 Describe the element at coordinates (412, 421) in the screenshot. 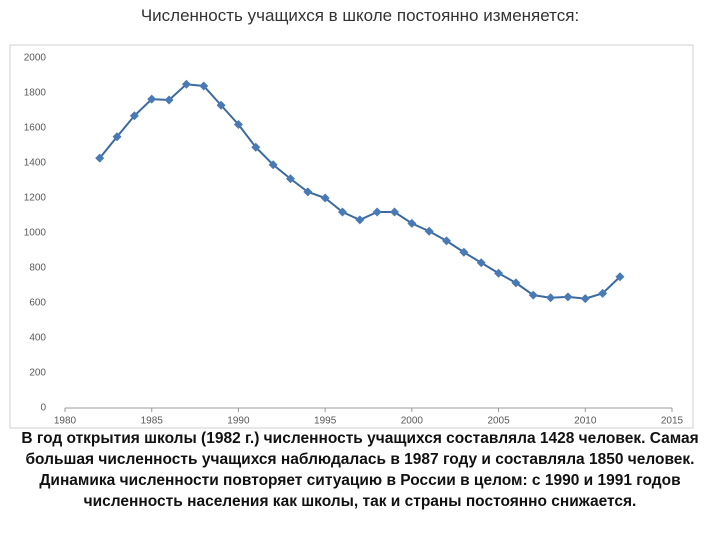

I see `x-tick-label: 2000` at that location.